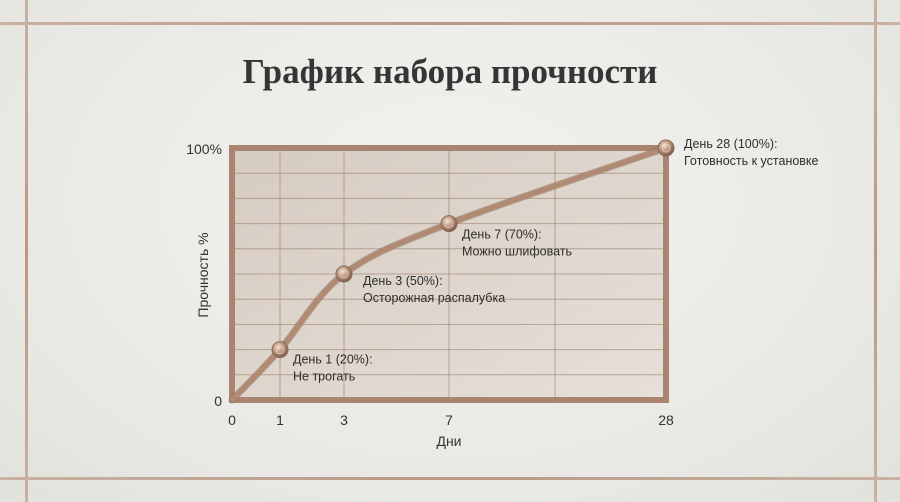 The height and width of the screenshot is (502, 900). I want to click on x-tick-label: 28, so click(666, 420).